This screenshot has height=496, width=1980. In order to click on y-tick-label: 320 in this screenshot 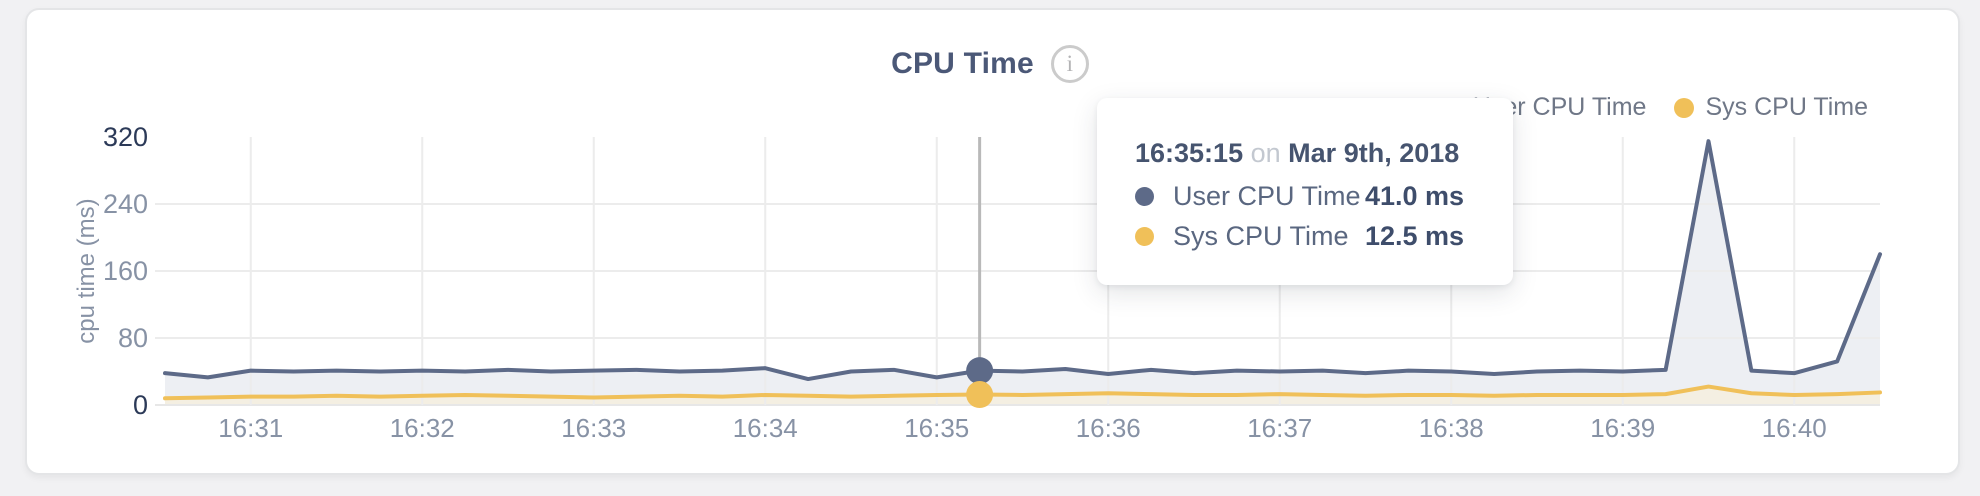, I will do `click(125, 137)`.